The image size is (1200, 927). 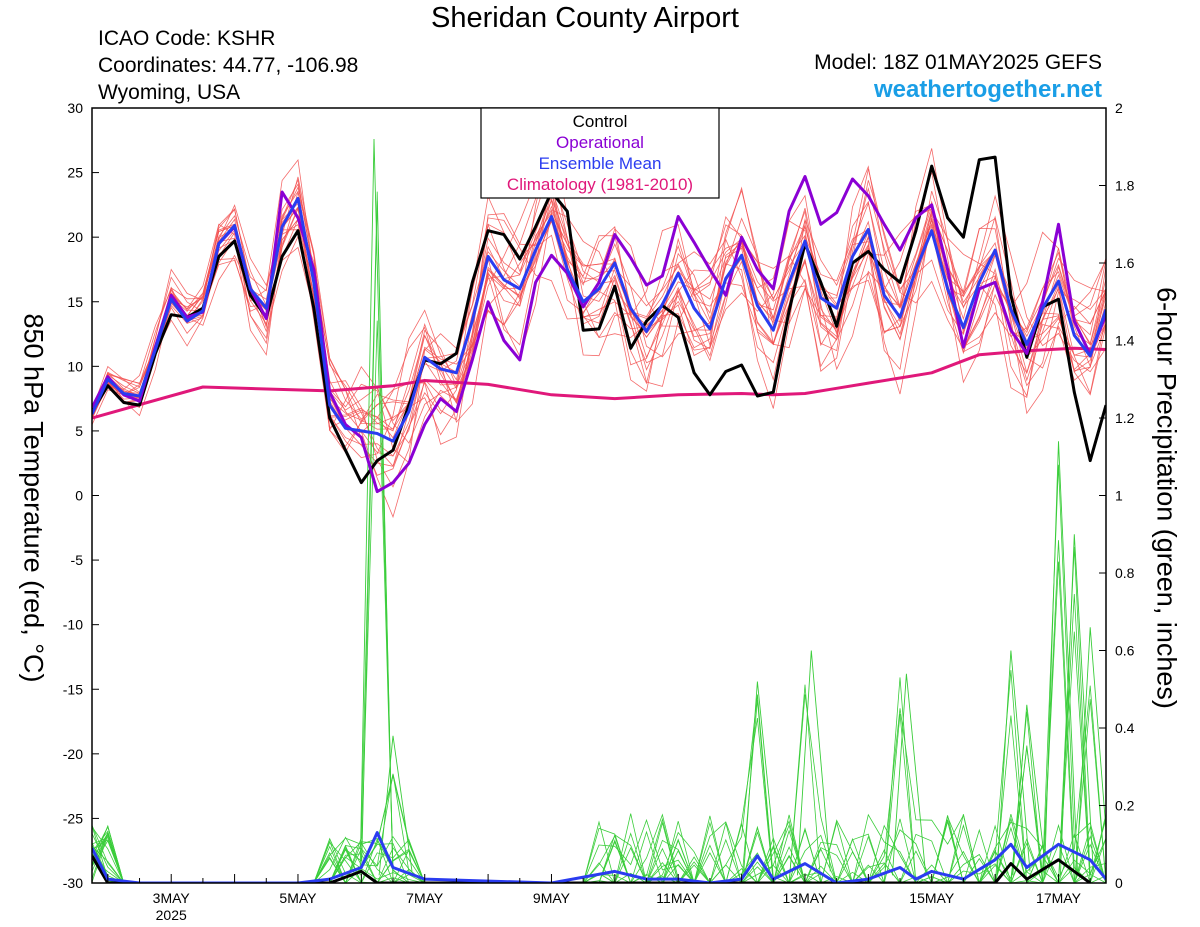 What do you see at coordinates (75, 173) in the screenshot?
I see `y-tick-label: 25` at bounding box center [75, 173].